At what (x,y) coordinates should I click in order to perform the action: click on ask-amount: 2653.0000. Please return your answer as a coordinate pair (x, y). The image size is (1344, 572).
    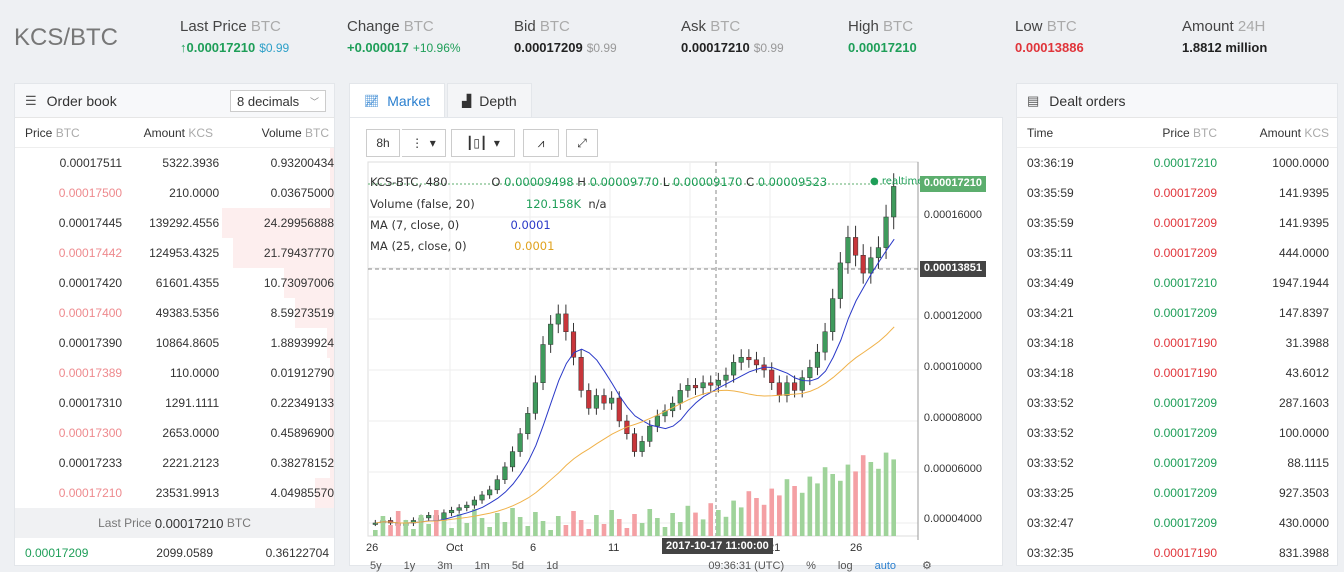
    Looking at the image, I should click on (191, 433).